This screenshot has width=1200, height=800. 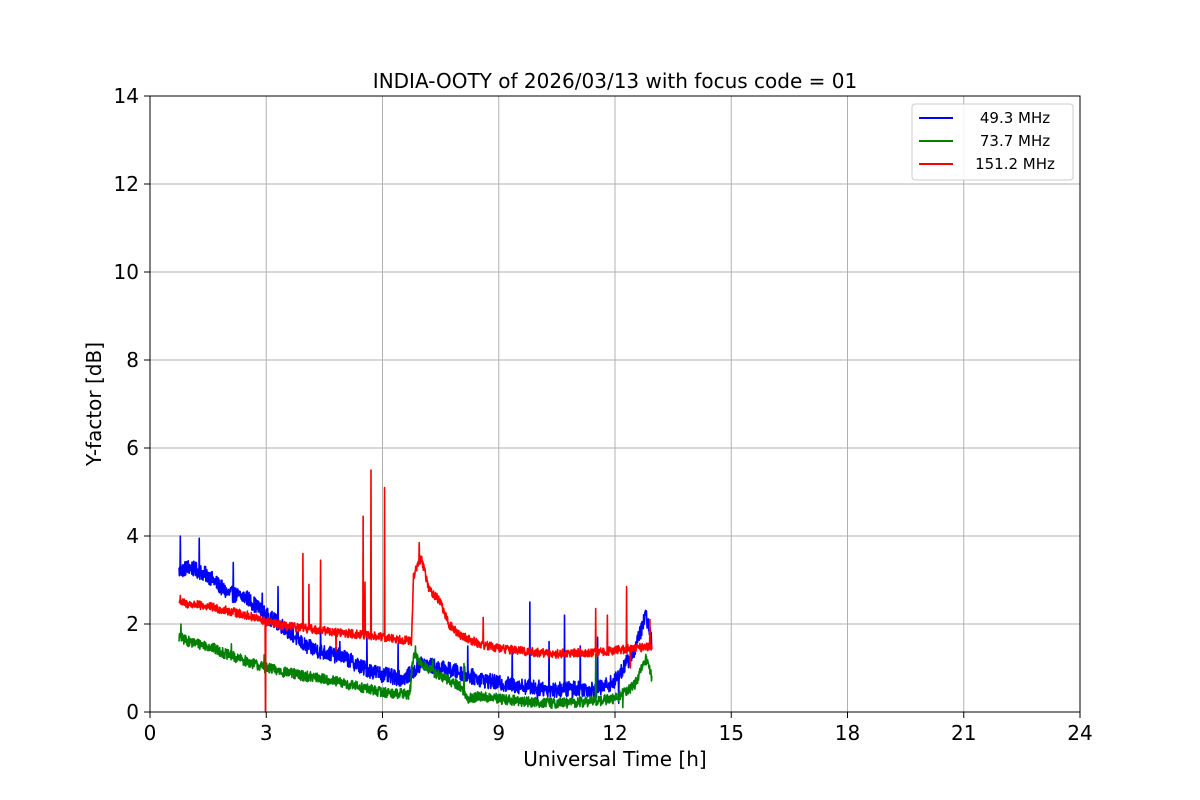 What do you see at coordinates (1015, 118) in the screenshot?
I see `legend-label: 49.3 MHz` at bounding box center [1015, 118].